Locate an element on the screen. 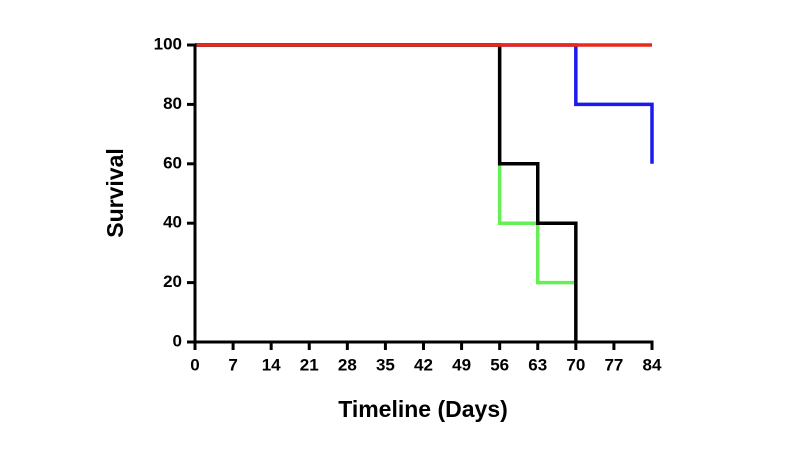 This screenshot has width=800, height=450. y-tick-label: 100 is located at coordinates (168, 43).